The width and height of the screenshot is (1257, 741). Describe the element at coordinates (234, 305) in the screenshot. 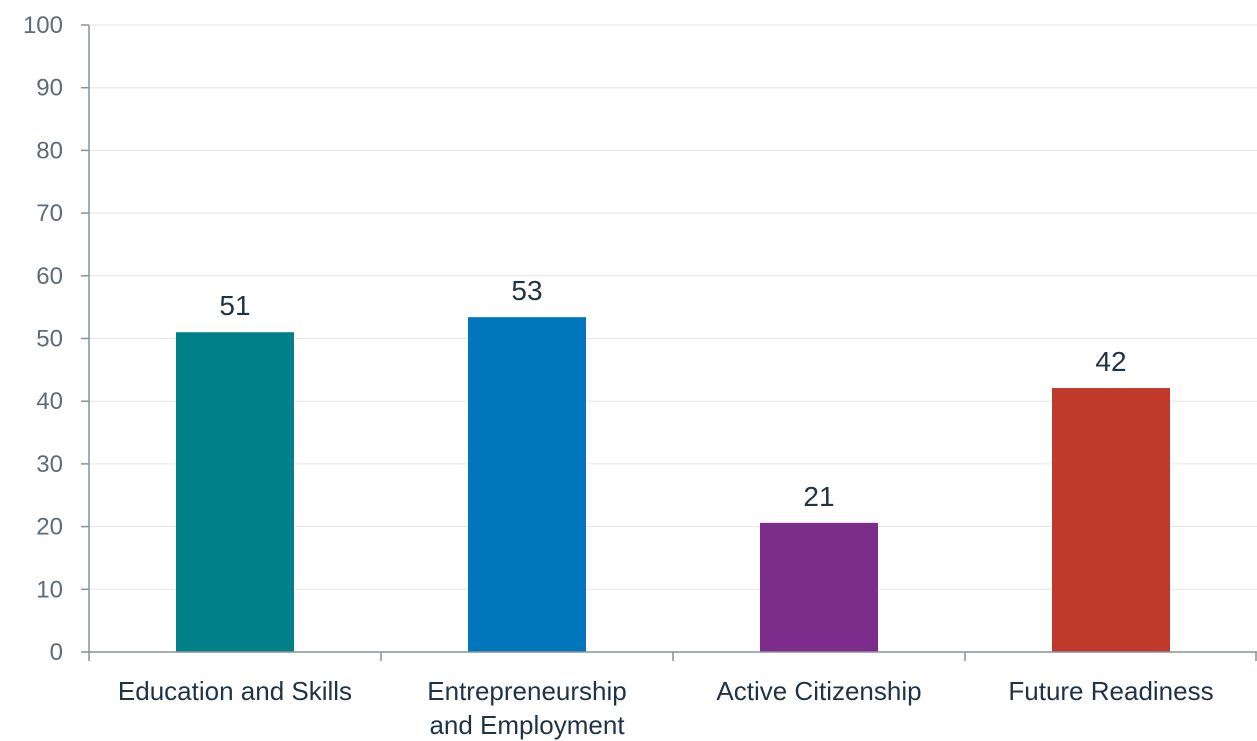

I see `data-label: 51` at that location.